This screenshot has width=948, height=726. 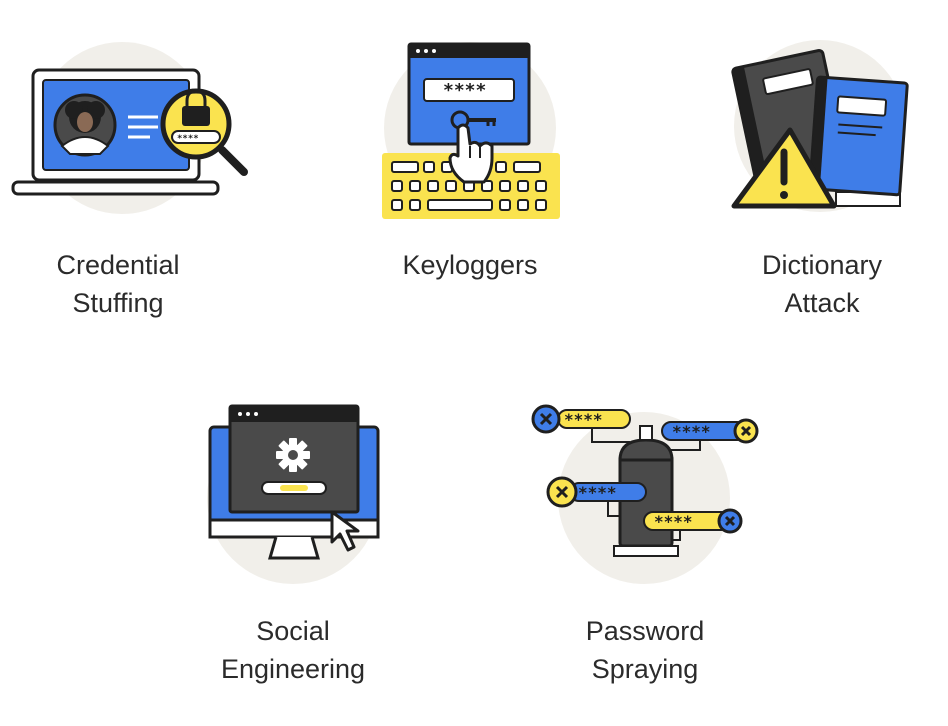 I want to click on books-warning-icon, so click(x=820, y=126).